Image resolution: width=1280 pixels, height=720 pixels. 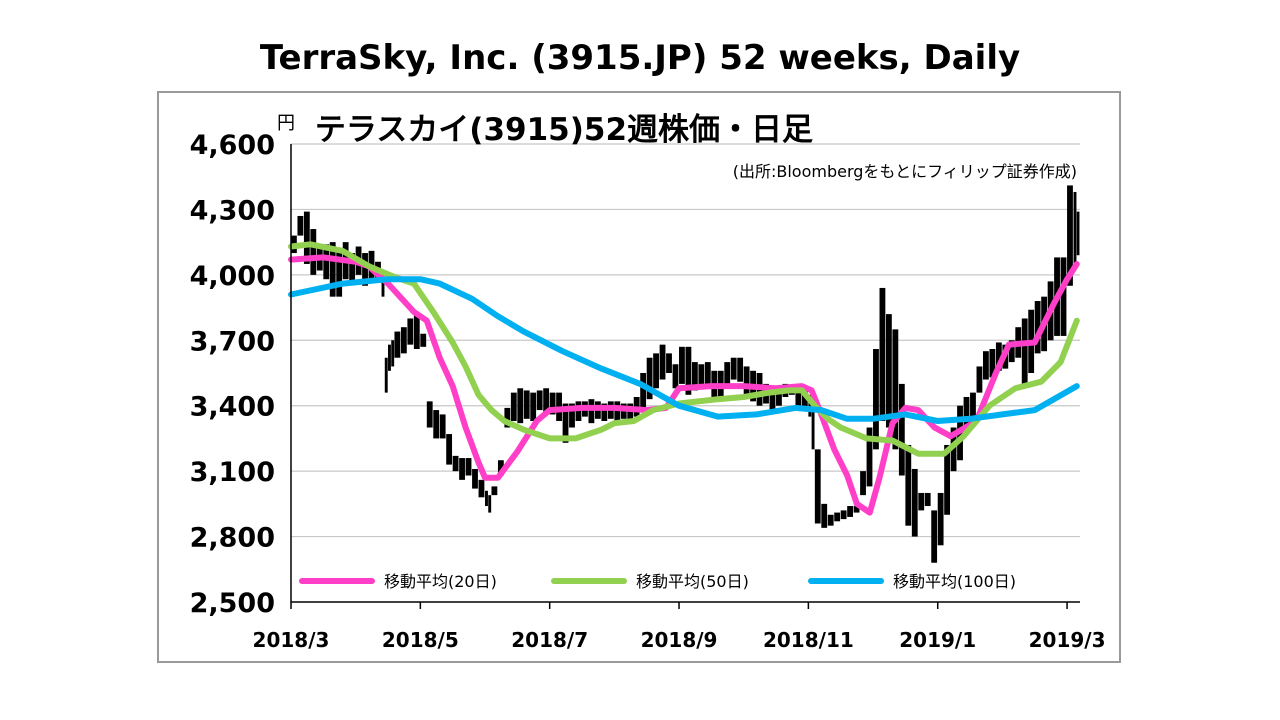 I want to click on legend: 移動平均(20日) 移動平均(50日) 移動平均(100日), so click(x=682, y=581).